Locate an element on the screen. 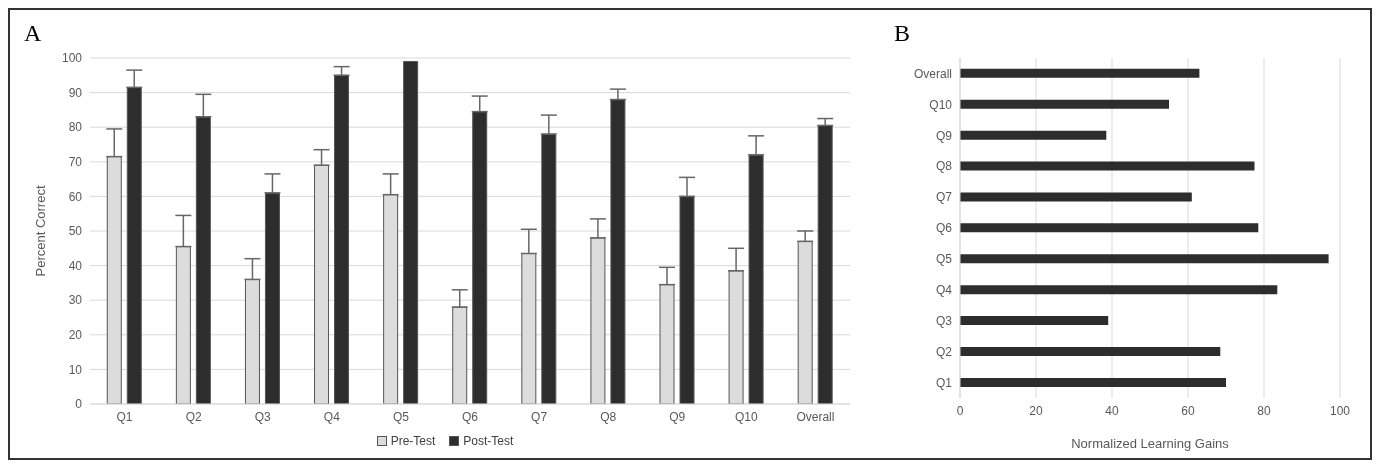 Image resolution: width=1384 pixels, height=475 pixels. x-axis-title: Normalized Learning Gains is located at coordinates (1150, 443).